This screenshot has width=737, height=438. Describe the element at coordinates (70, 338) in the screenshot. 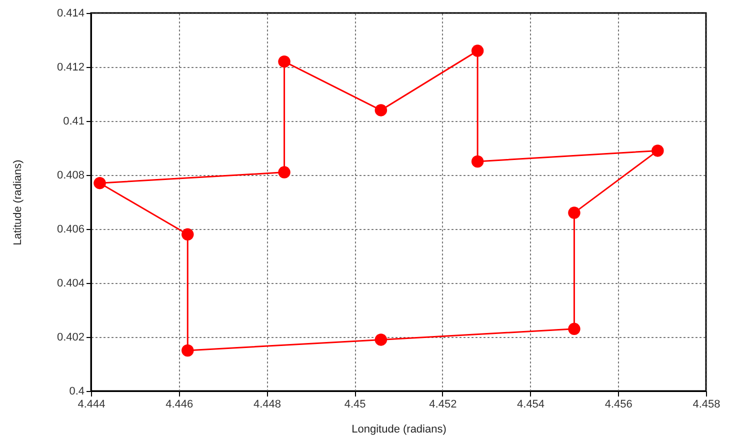

I see `y-tick-label: 0.402` at that location.